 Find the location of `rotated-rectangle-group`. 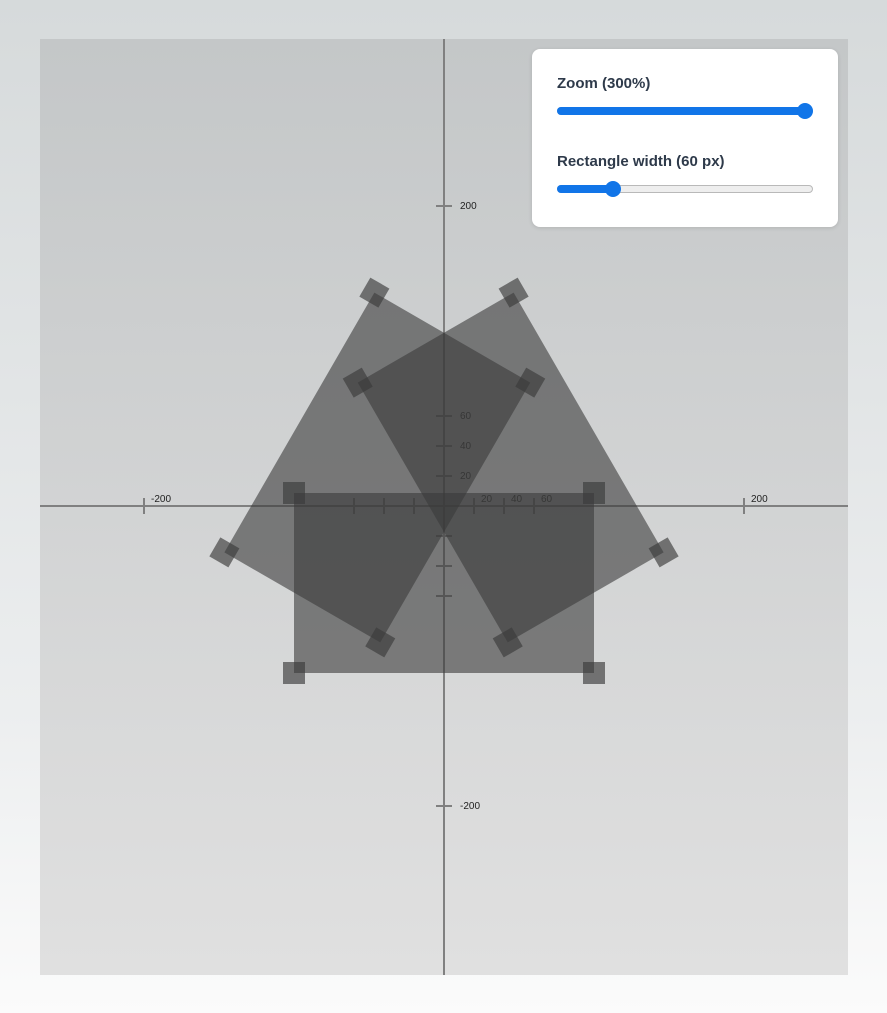

rotated-rectangle-group is located at coordinates (510, 467).